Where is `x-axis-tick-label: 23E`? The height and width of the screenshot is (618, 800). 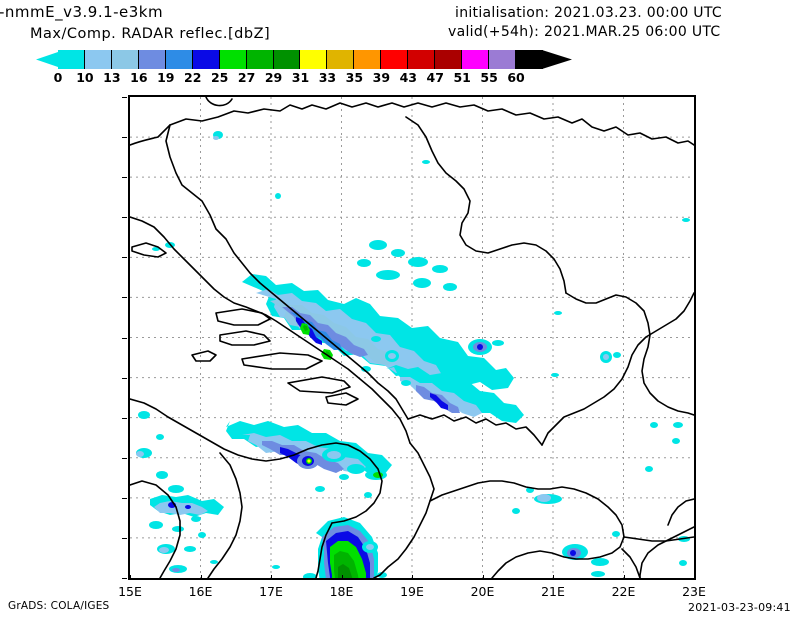
x-axis-tick-label: 23E is located at coordinates (694, 591).